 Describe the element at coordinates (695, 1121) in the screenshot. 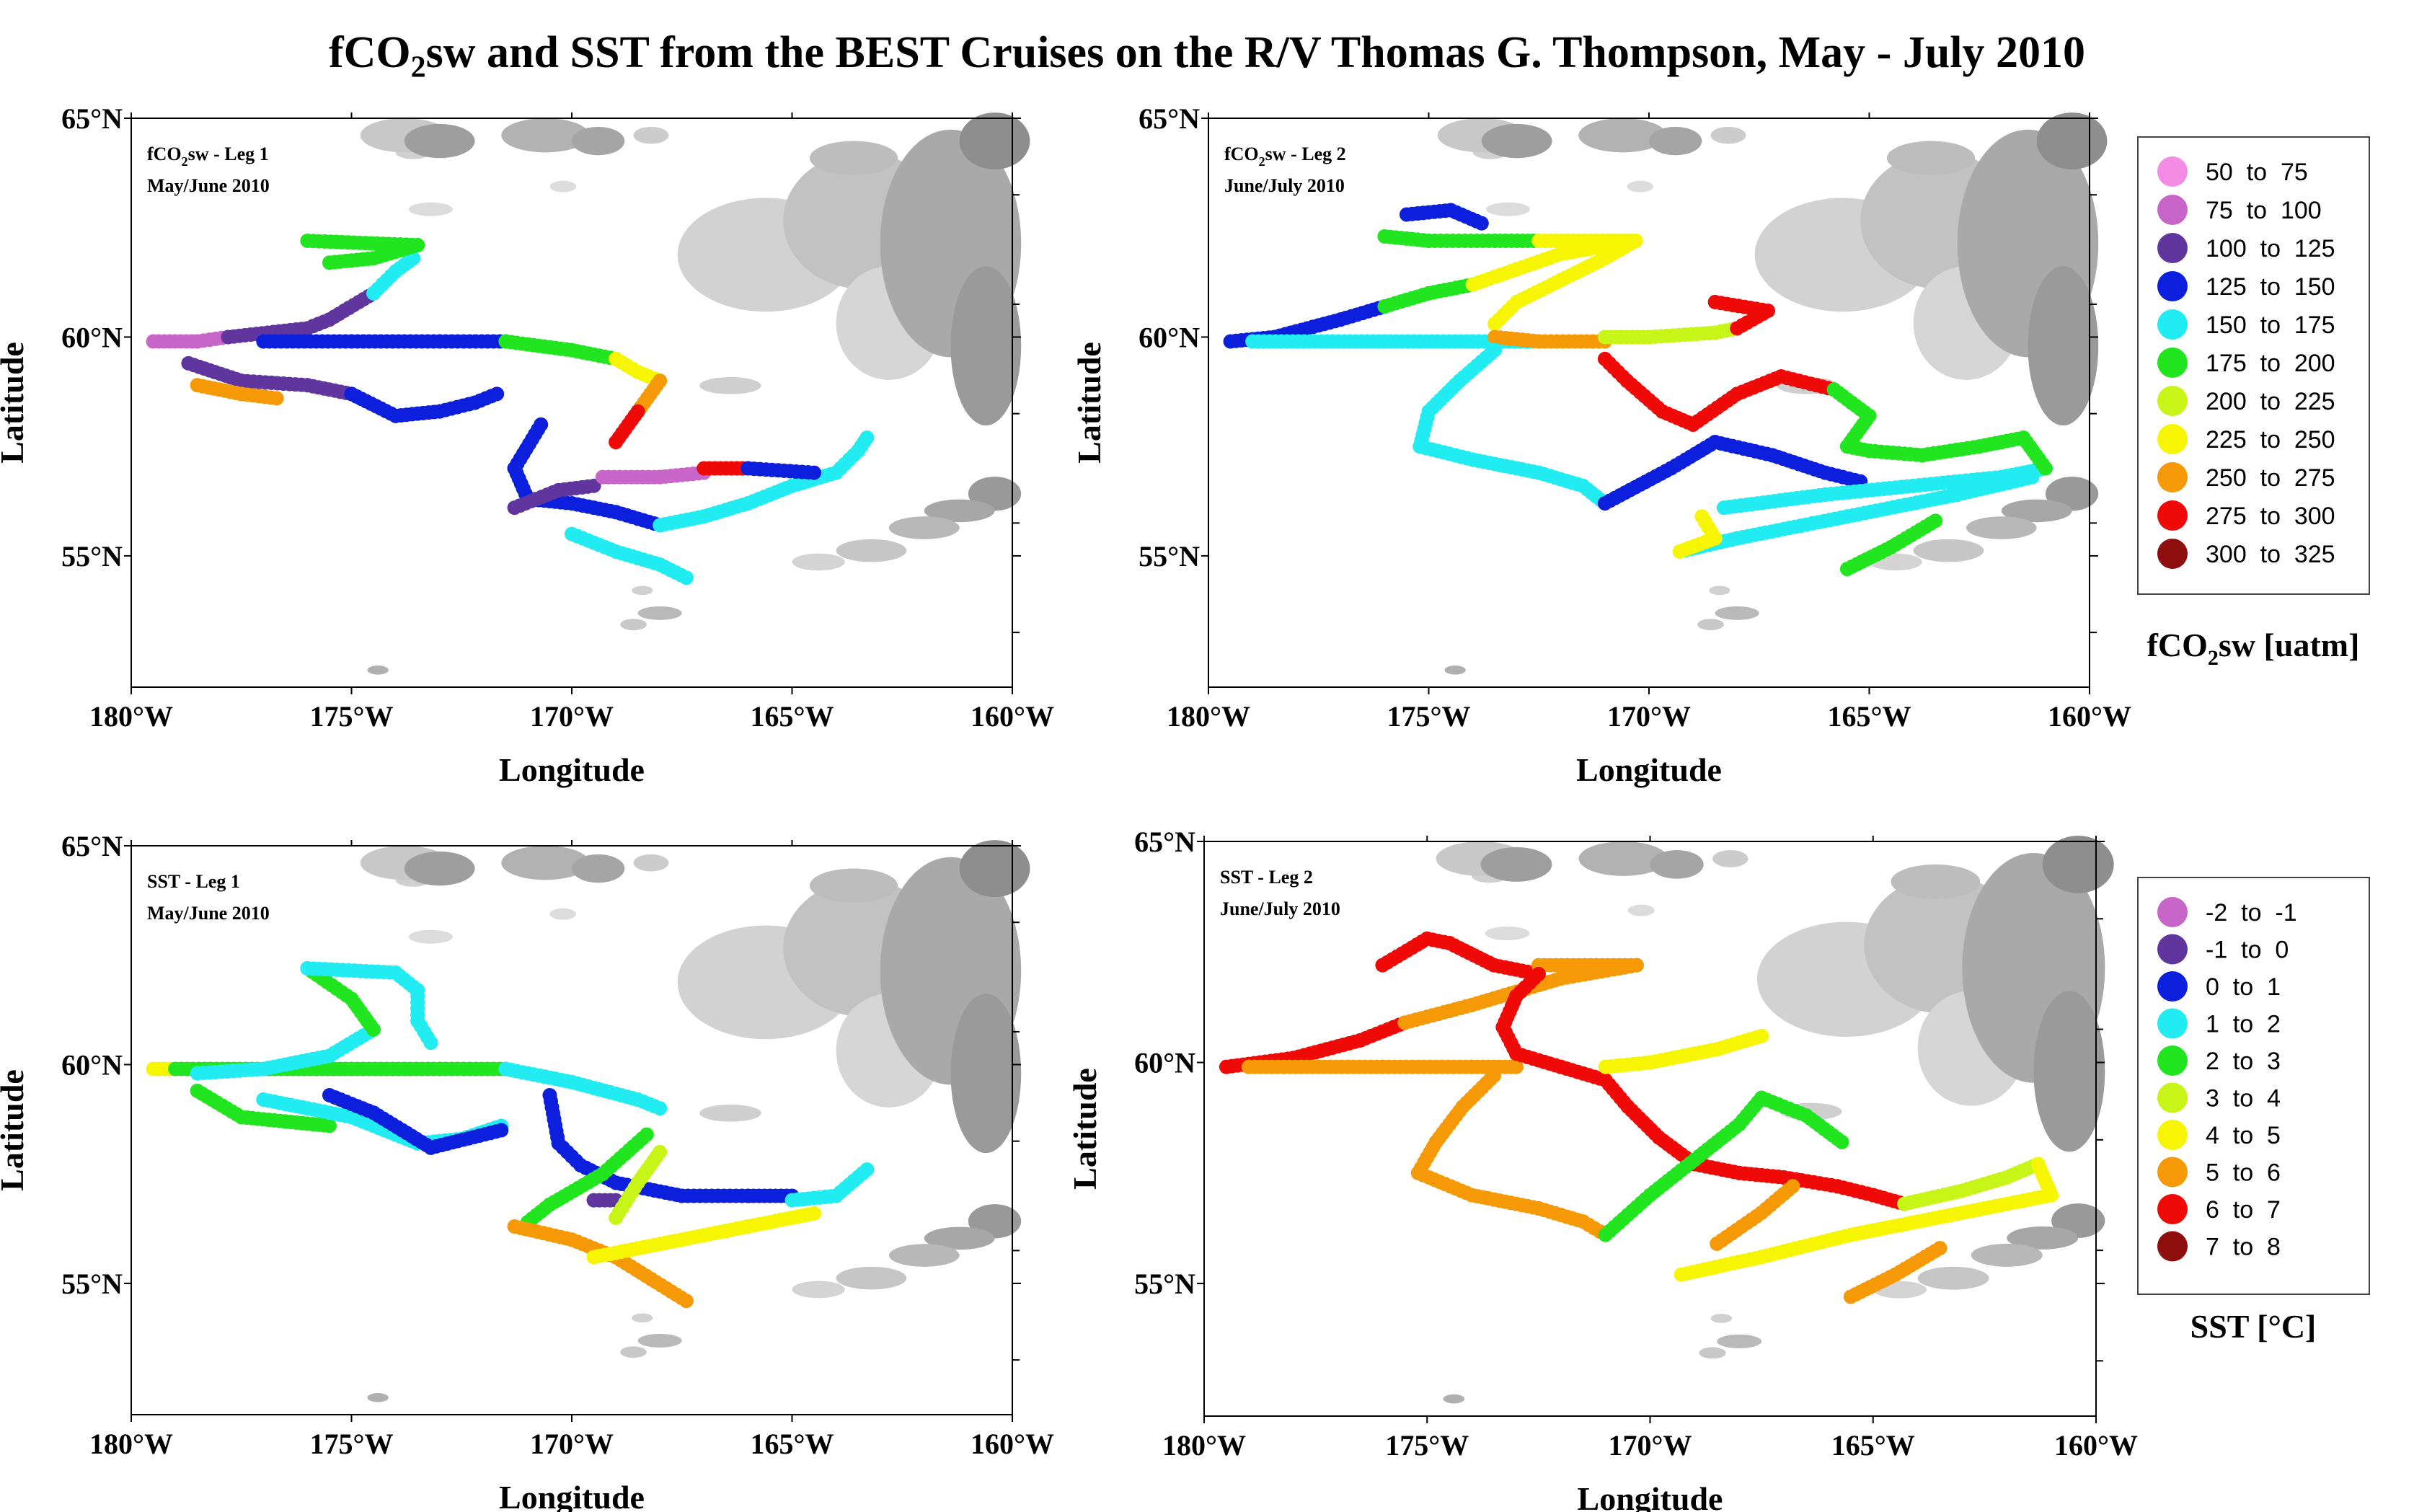

I see `landmass-layer` at that location.